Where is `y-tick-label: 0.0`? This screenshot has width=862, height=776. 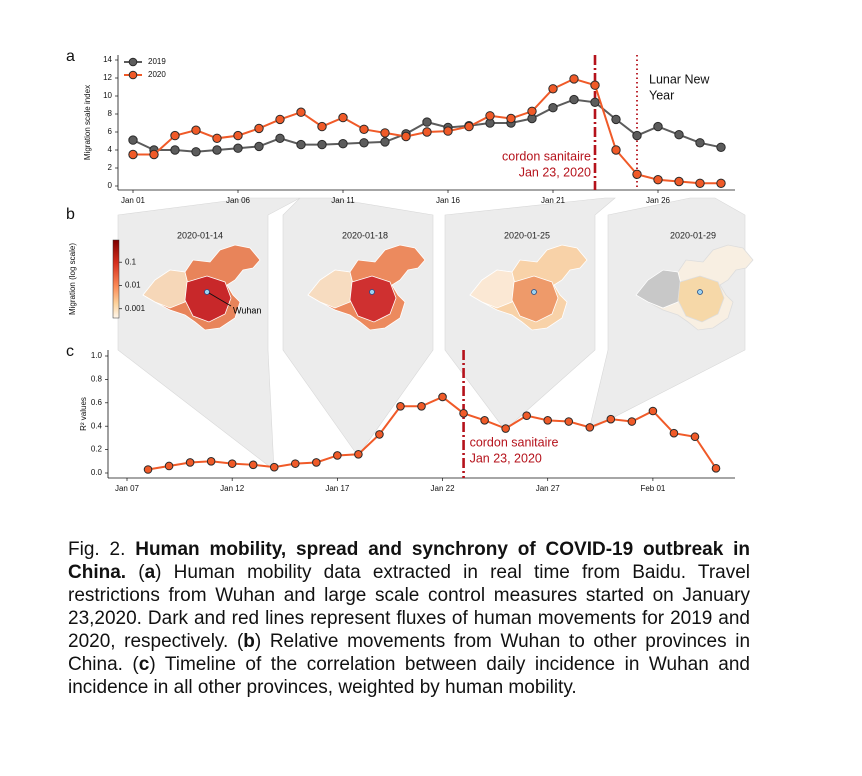
y-tick-label: 0.0 is located at coordinates (97, 472).